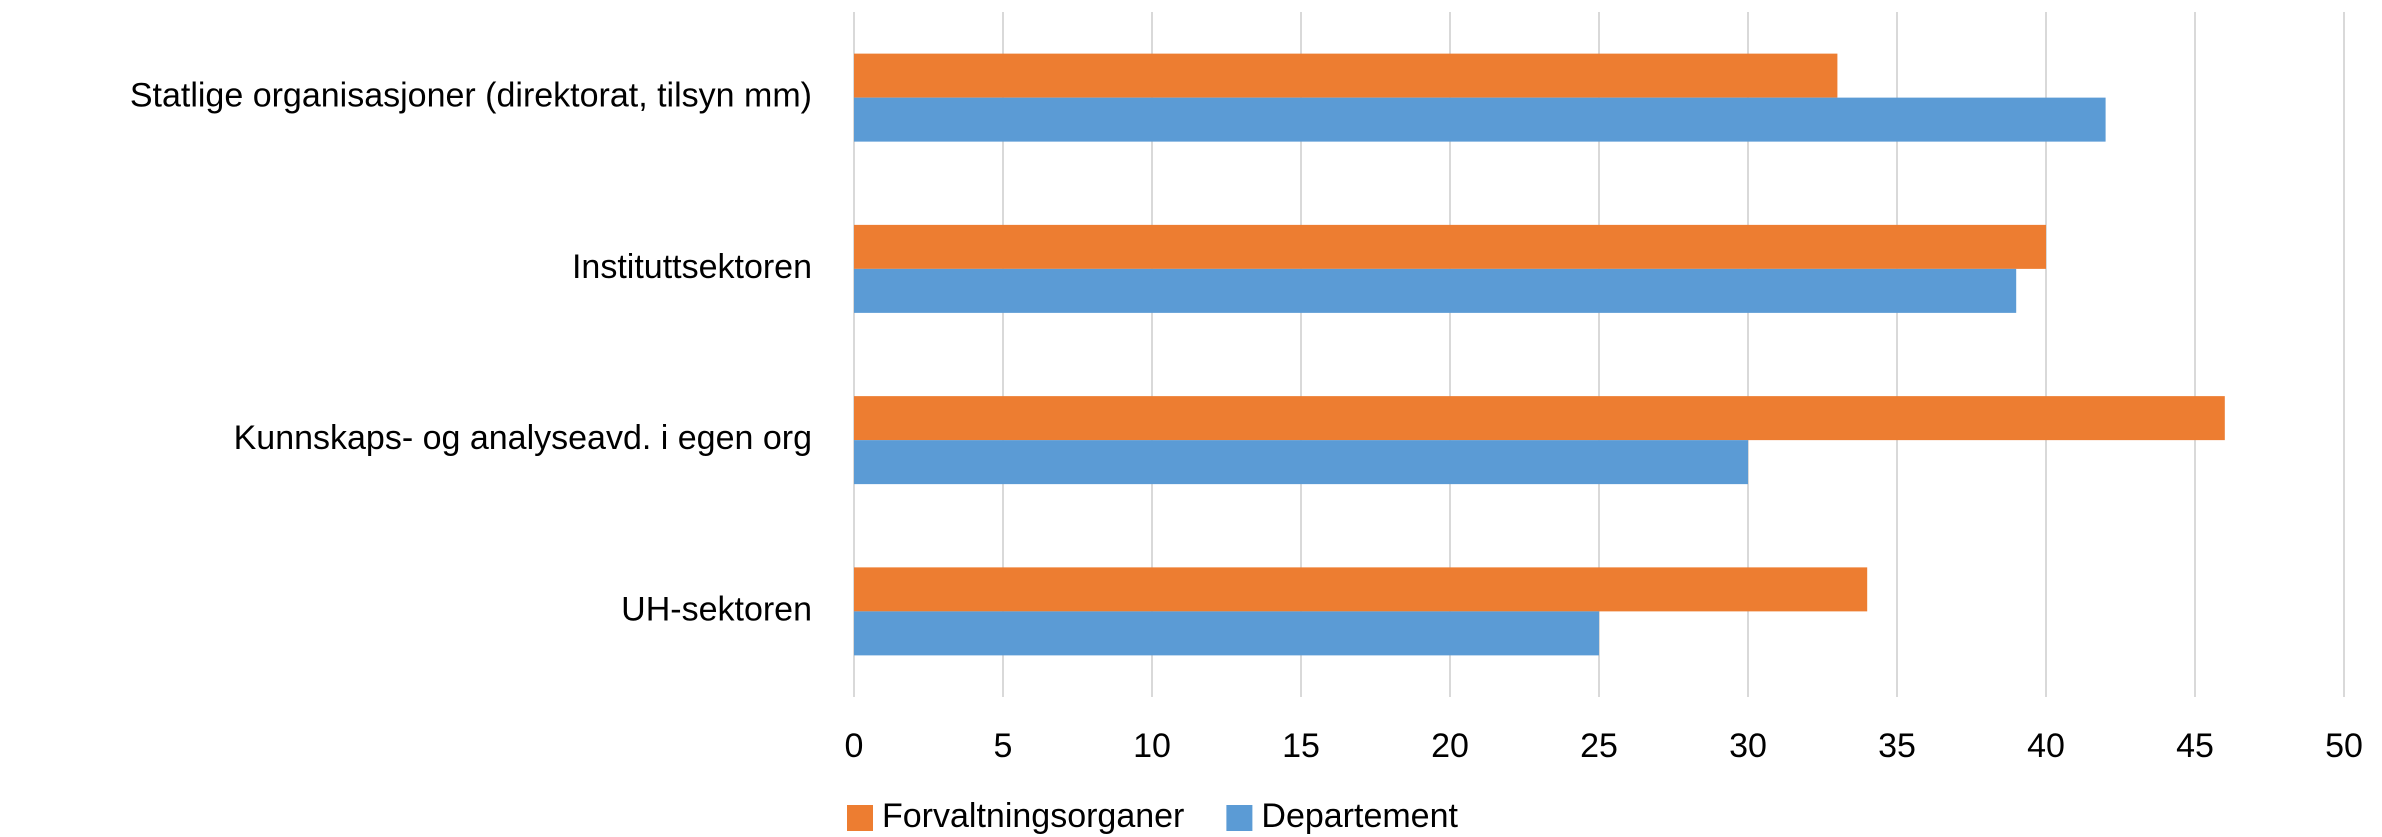  I want to click on x-tick-label: 0, so click(854, 746).